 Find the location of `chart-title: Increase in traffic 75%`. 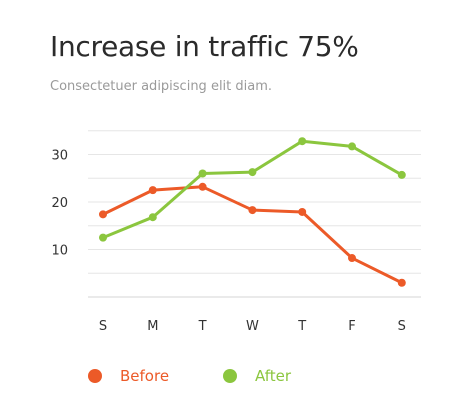

chart-title: Increase in traffic 75% is located at coordinates (204, 46).